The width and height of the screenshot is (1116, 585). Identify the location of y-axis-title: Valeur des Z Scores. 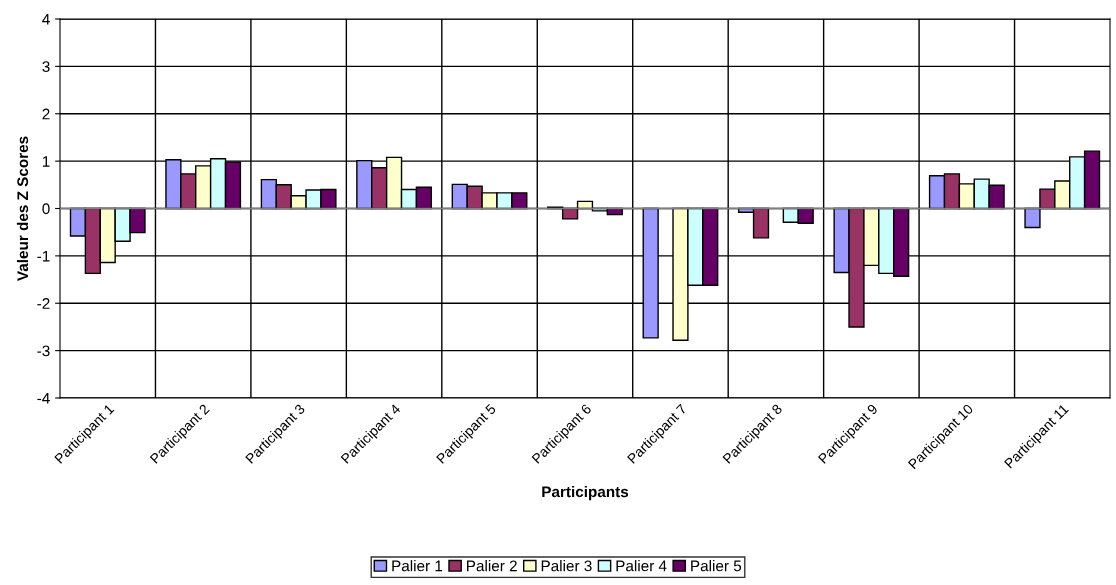
(22, 208).